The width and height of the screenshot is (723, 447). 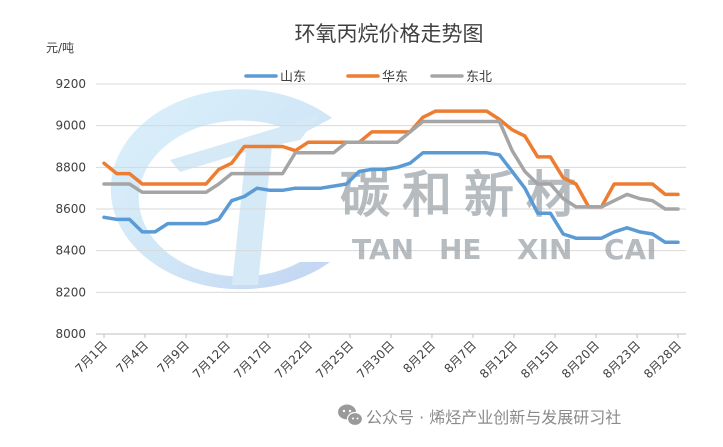 I want to click on x-tick-label: 8月7日, so click(x=460, y=357).